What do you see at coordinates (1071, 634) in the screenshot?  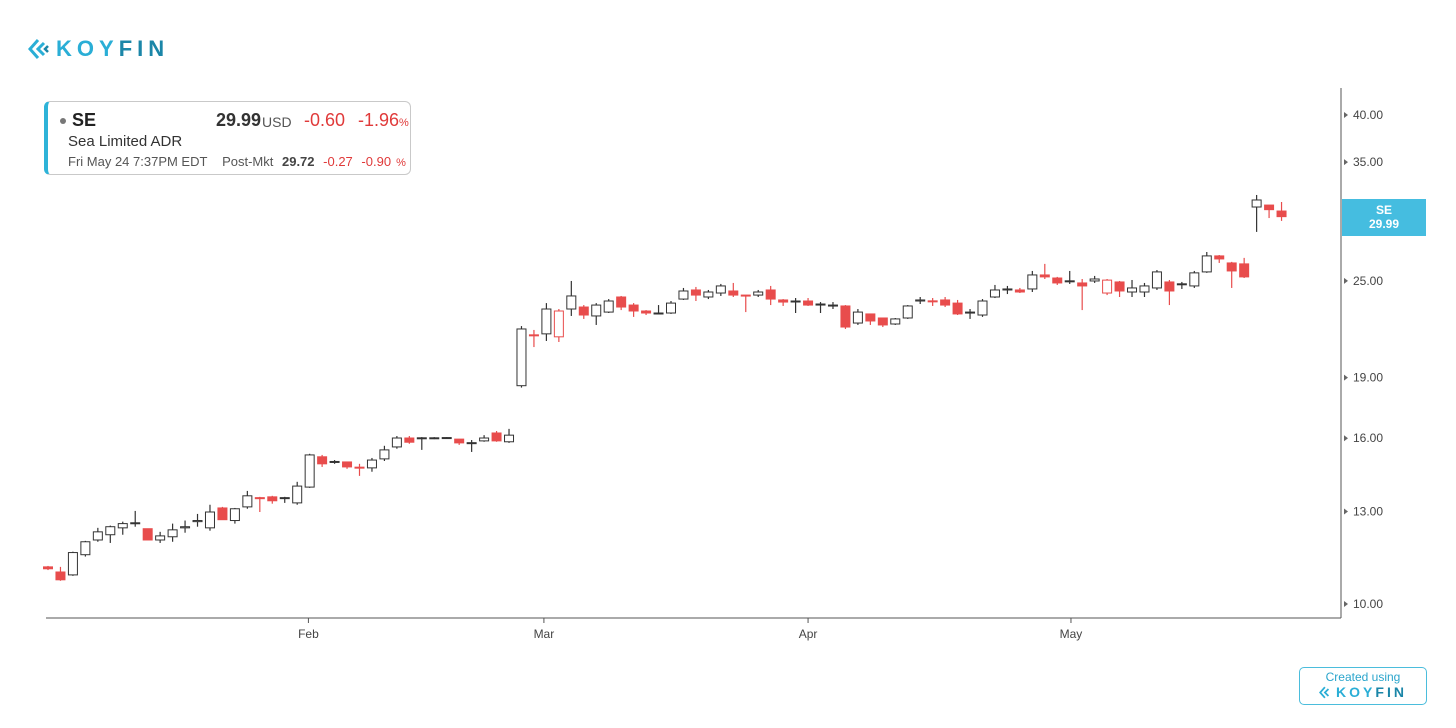 I see `x-tick-label: May` at bounding box center [1071, 634].